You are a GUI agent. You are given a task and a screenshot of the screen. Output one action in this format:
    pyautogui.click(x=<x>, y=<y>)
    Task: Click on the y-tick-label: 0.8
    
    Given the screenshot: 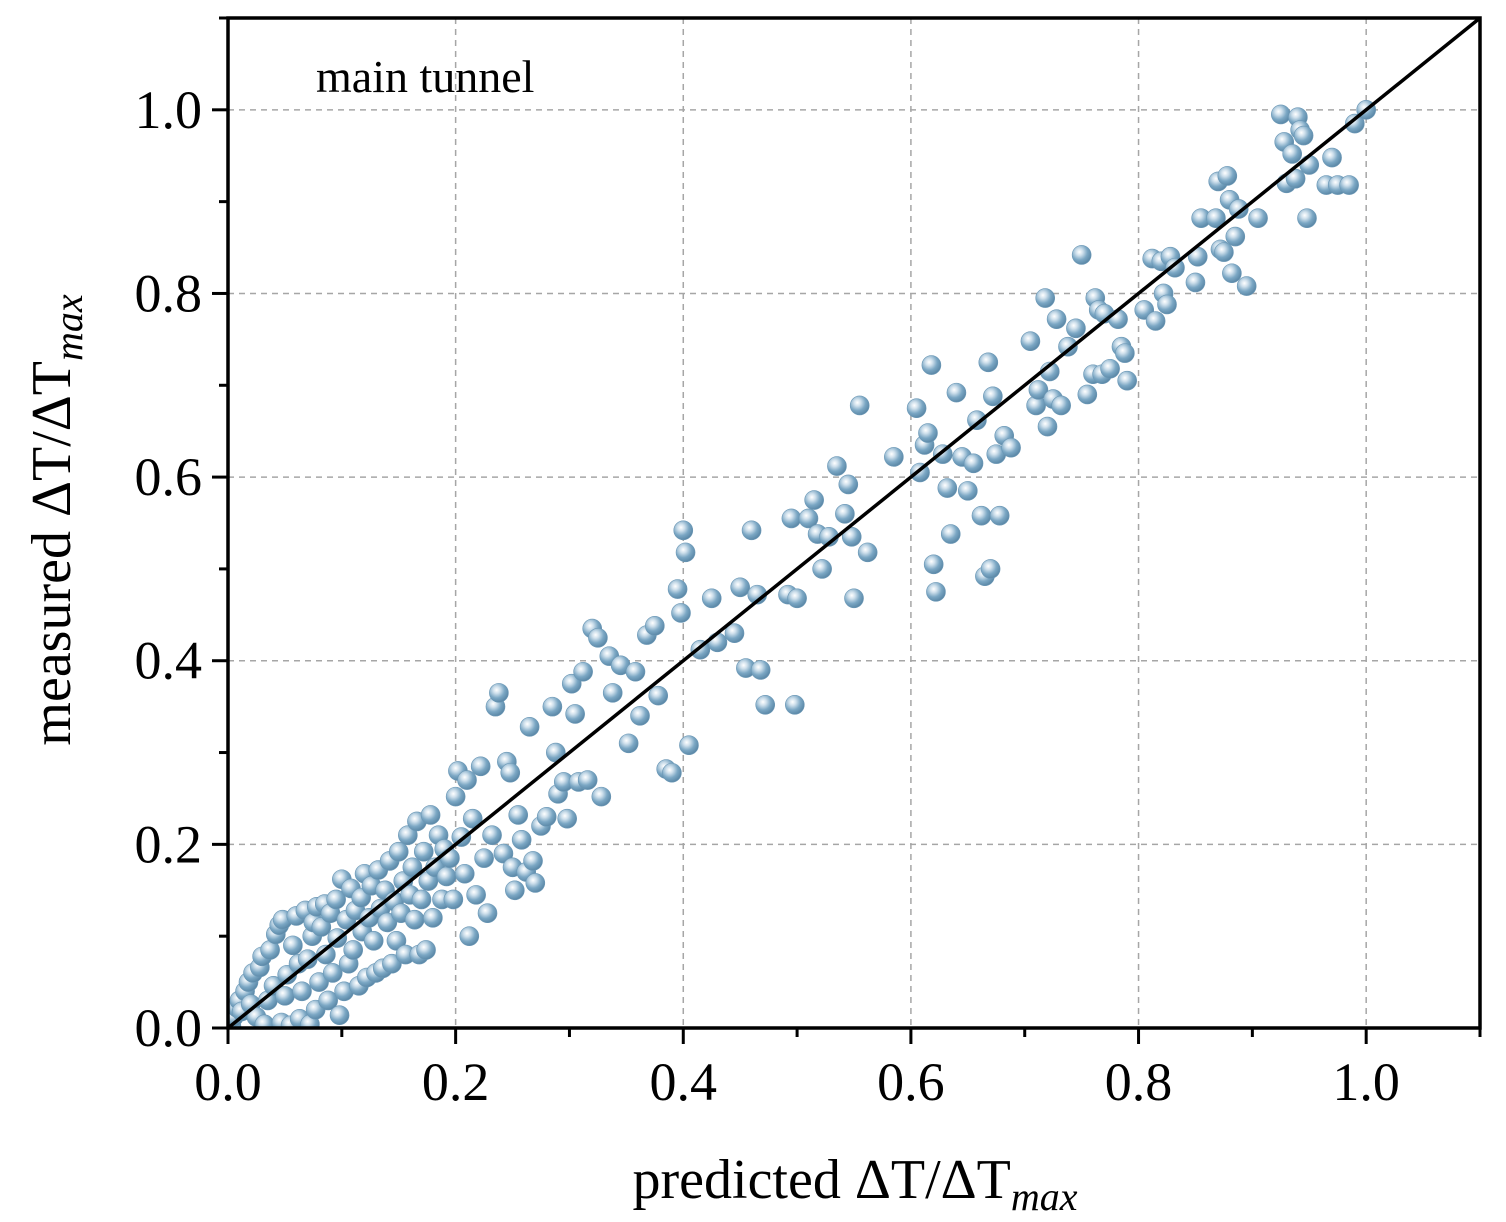 What is the action you would take?
    pyautogui.click(x=169, y=293)
    